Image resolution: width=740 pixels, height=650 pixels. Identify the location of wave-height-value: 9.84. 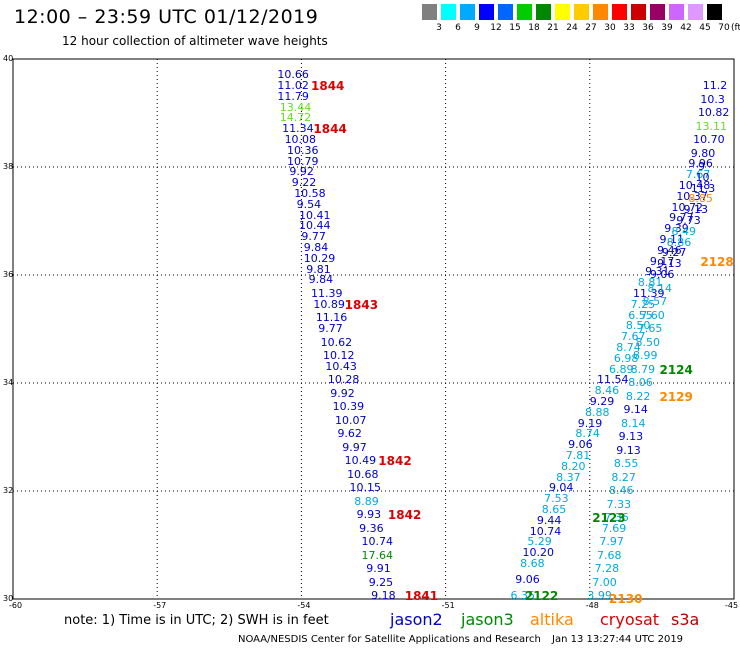
(316, 247).